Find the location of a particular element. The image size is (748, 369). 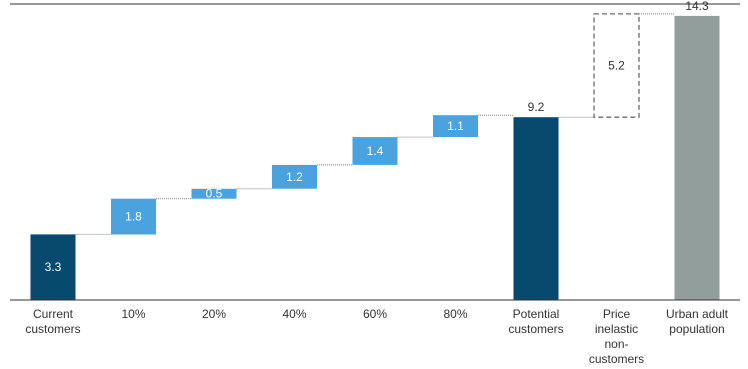

data-label-4: 1.4 is located at coordinates (375, 151).